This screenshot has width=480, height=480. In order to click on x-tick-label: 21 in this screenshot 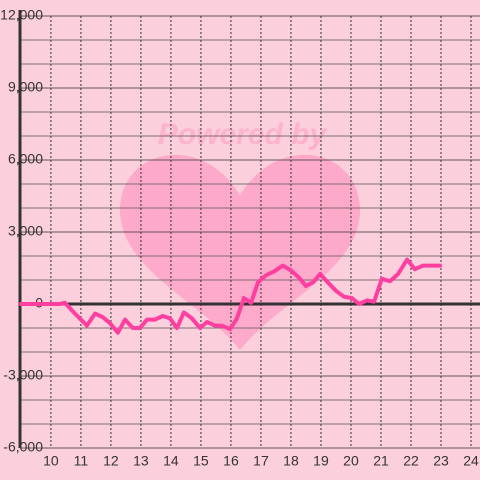, I will do `click(381, 461)`.